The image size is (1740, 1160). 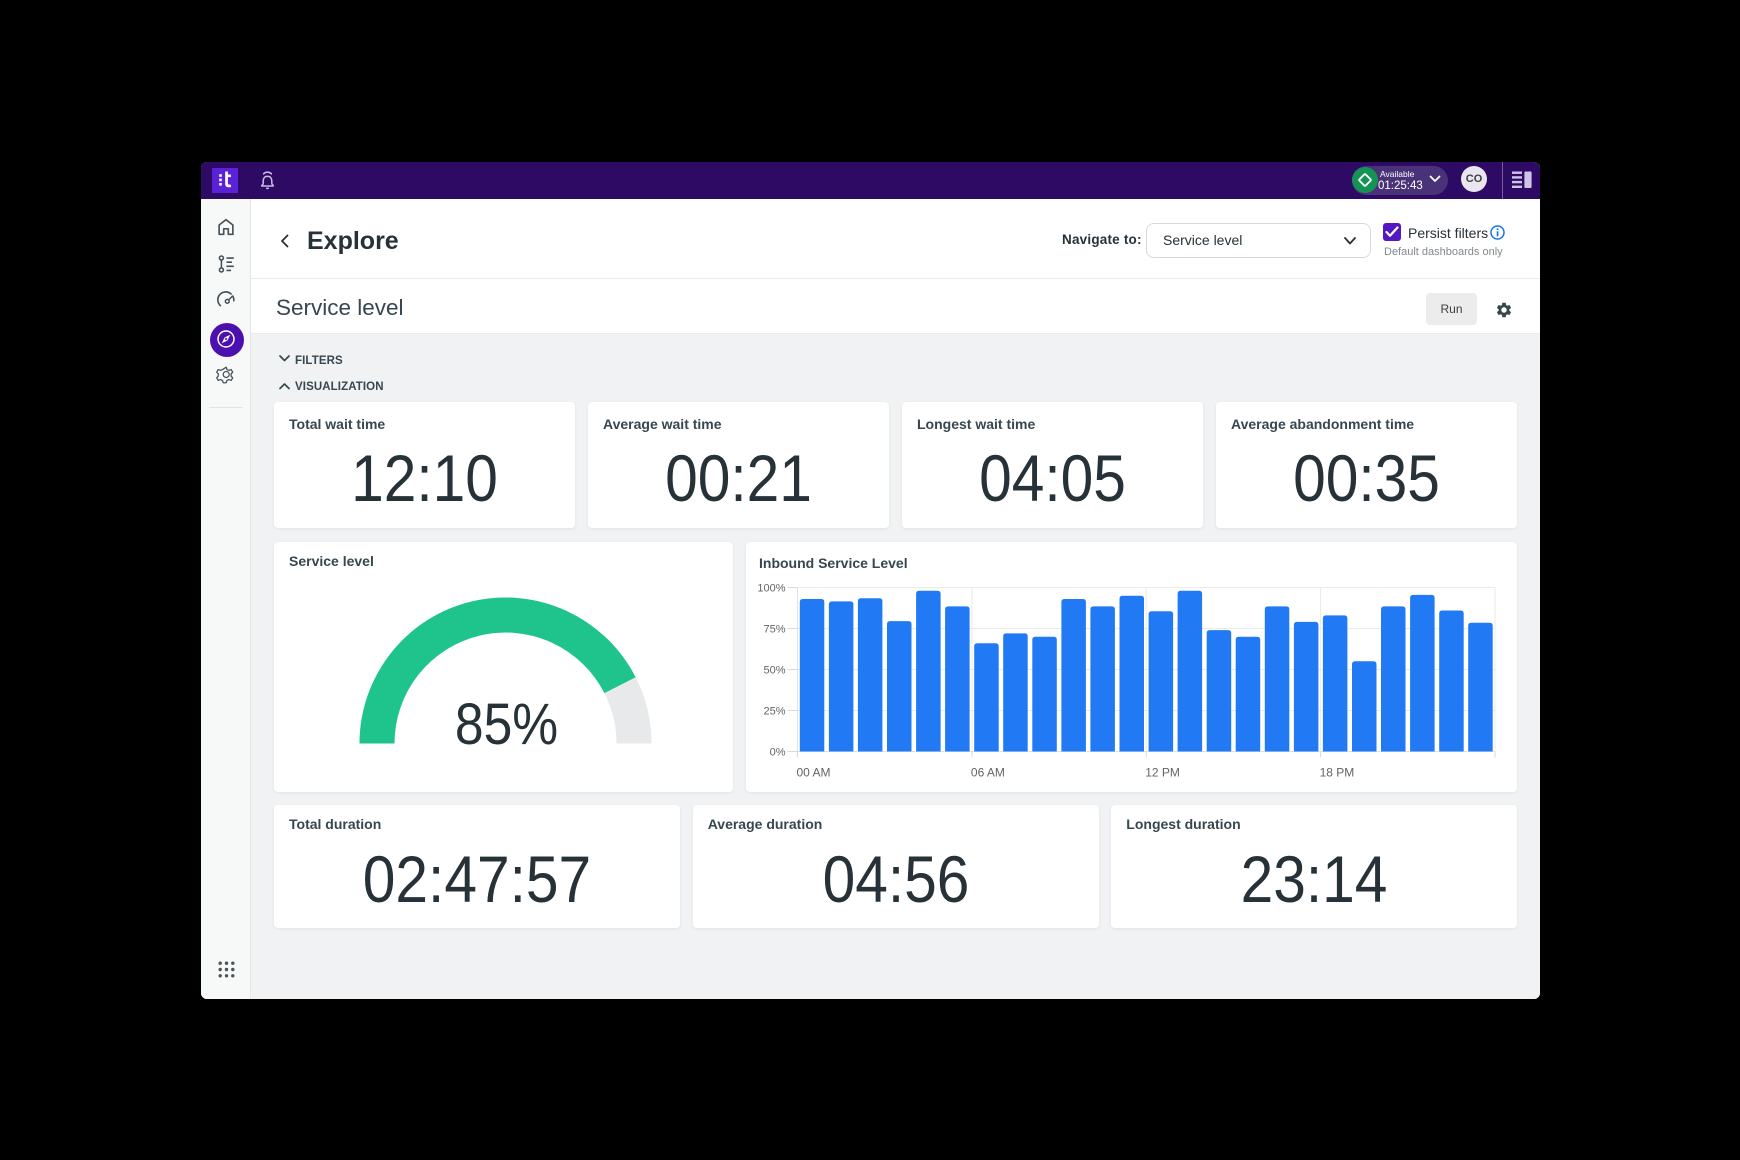 What do you see at coordinates (1162, 772) in the screenshot?
I see `svg-text: 12 PM` at bounding box center [1162, 772].